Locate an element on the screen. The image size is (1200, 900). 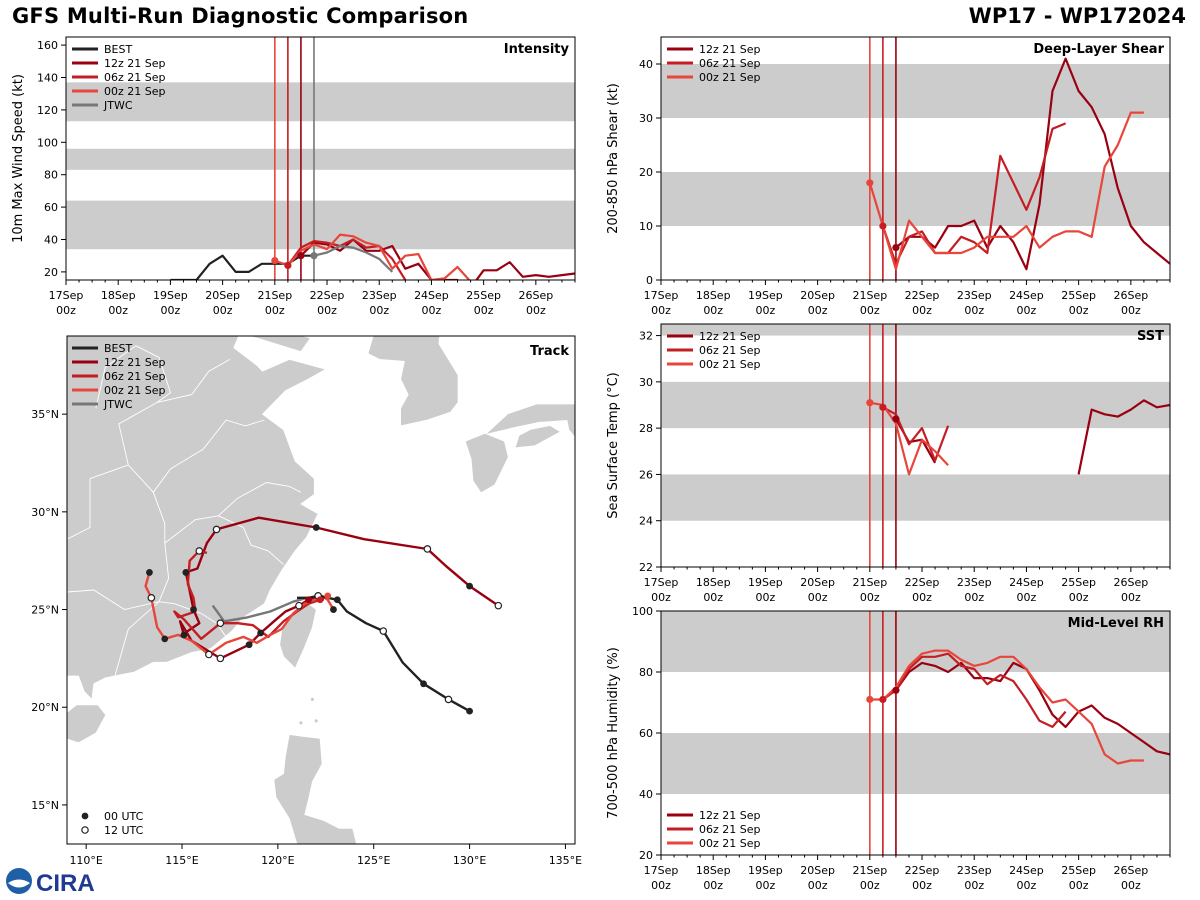
track-xtick-label: 125°E is located at coordinates (373, 860).